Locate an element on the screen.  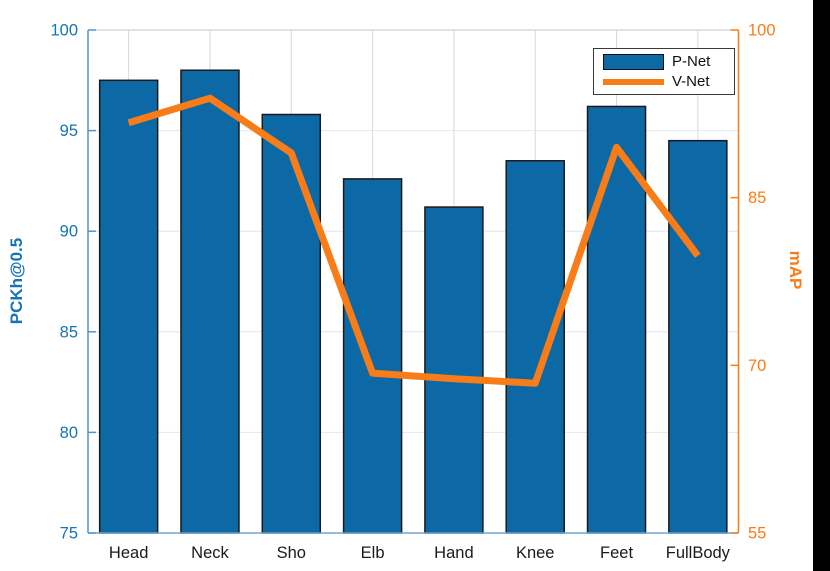
bar-knee is located at coordinates (535, 347).